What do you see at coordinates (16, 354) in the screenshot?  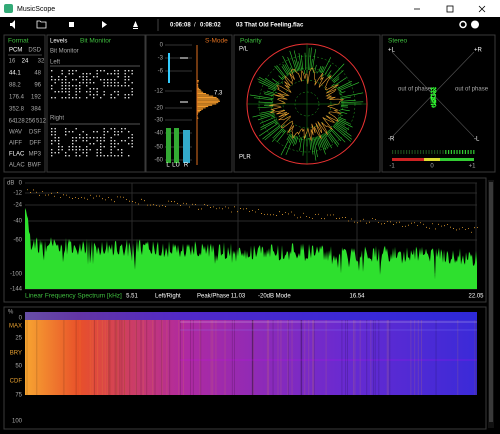 I see `spectrogram-label: BRY` at bounding box center [16, 354].